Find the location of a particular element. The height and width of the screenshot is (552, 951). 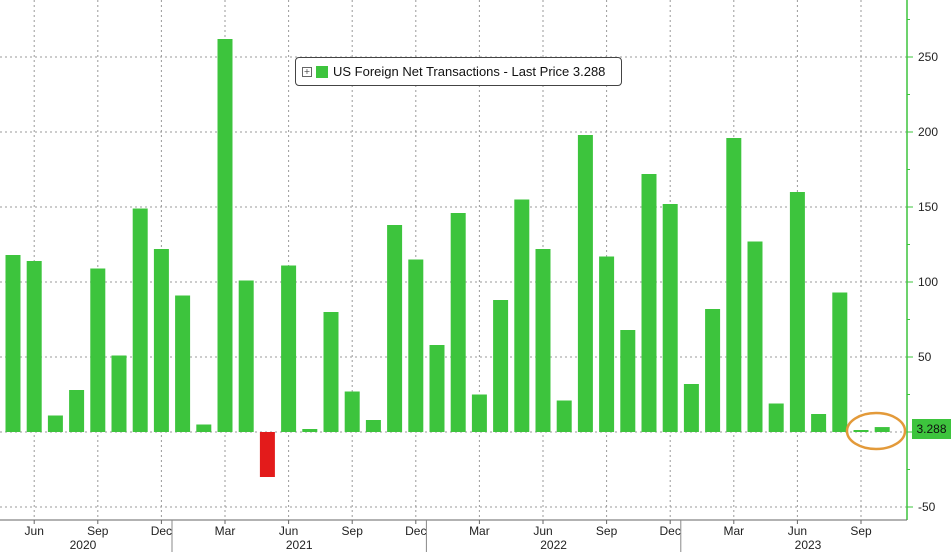

year-label: 2022 is located at coordinates (553, 545).